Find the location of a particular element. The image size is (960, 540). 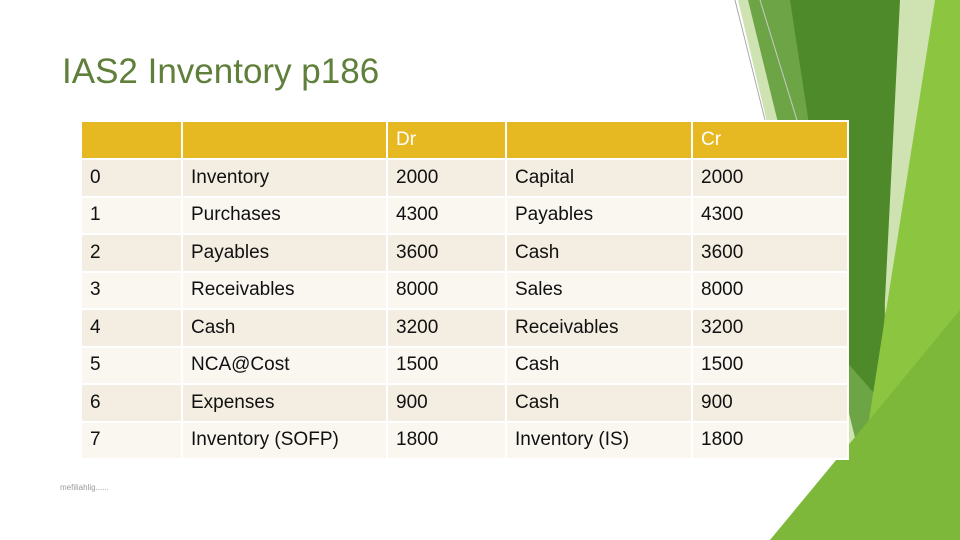

cell-dr-account: Receivables is located at coordinates (284, 290).